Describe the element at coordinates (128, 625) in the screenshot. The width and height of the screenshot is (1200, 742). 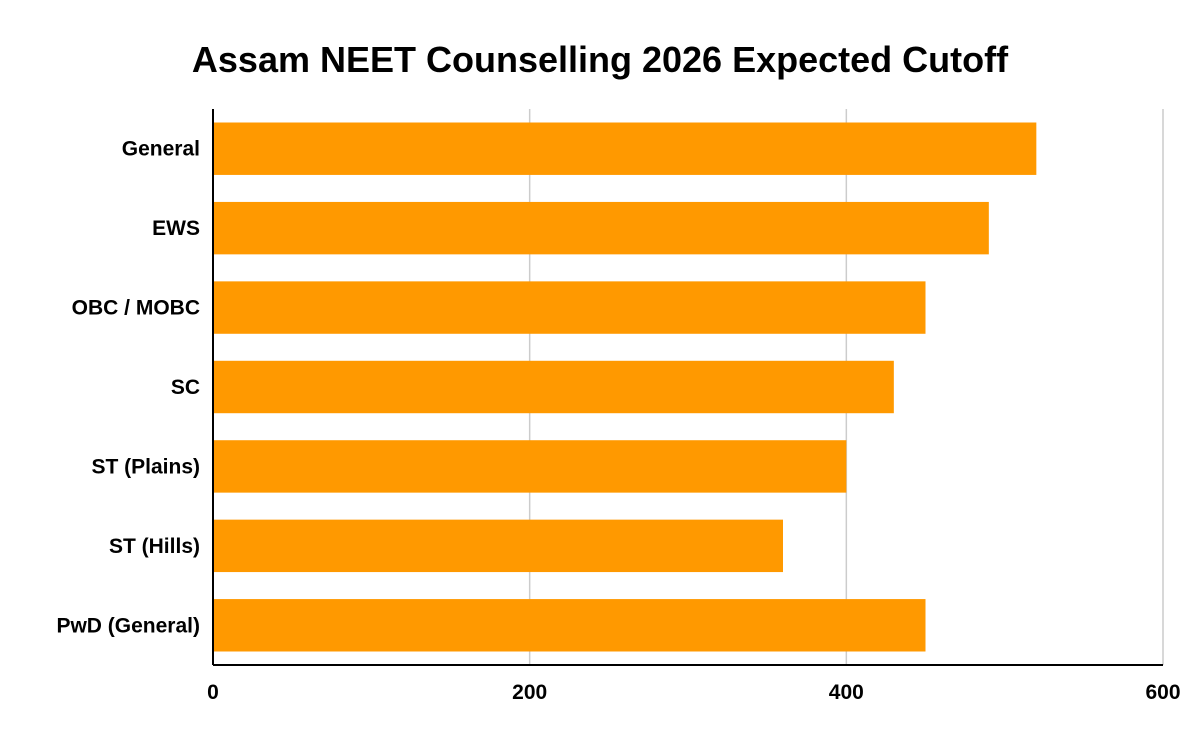
I see `category-label: PwD (General)` at that location.